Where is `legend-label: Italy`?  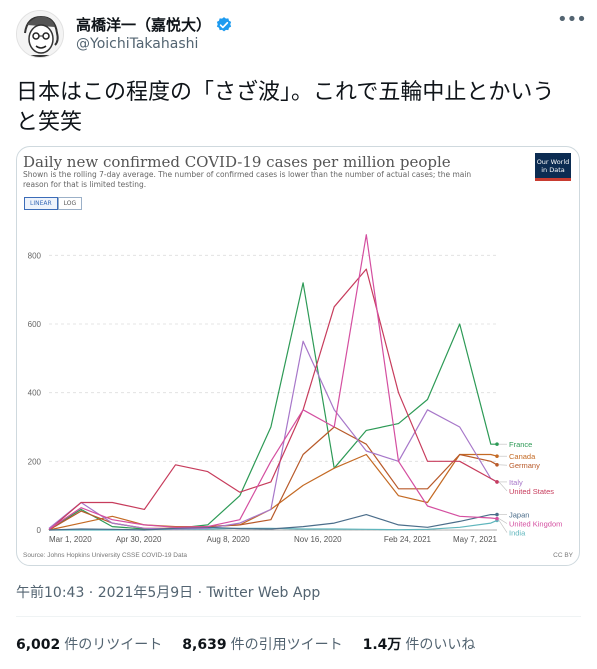
legend-label: Italy is located at coordinates (516, 482).